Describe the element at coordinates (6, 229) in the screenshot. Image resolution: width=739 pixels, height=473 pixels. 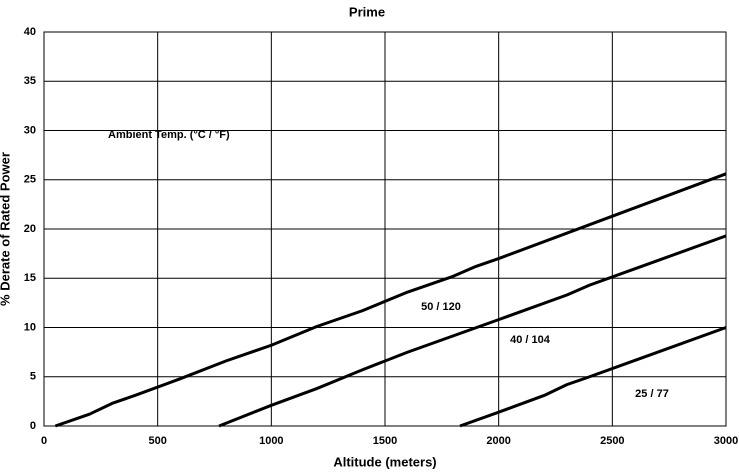
I see `y-axis-title: % Derate of Rated Power` at that location.